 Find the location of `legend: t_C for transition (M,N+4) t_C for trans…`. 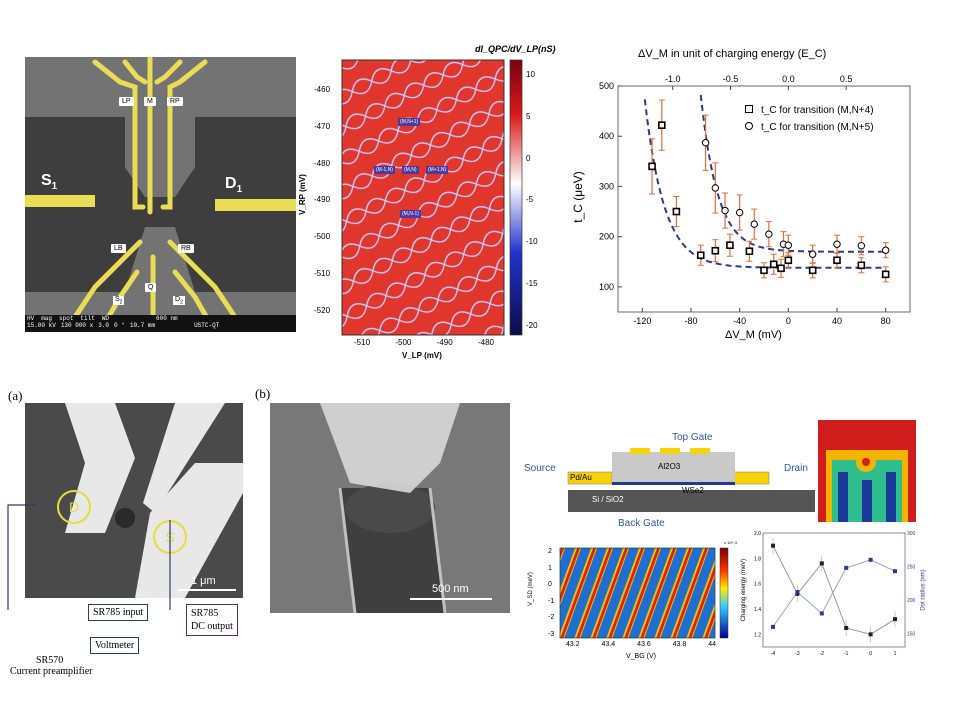

legend: t_C for transition (M,N+4) t_C for trans… is located at coordinates (809, 119).